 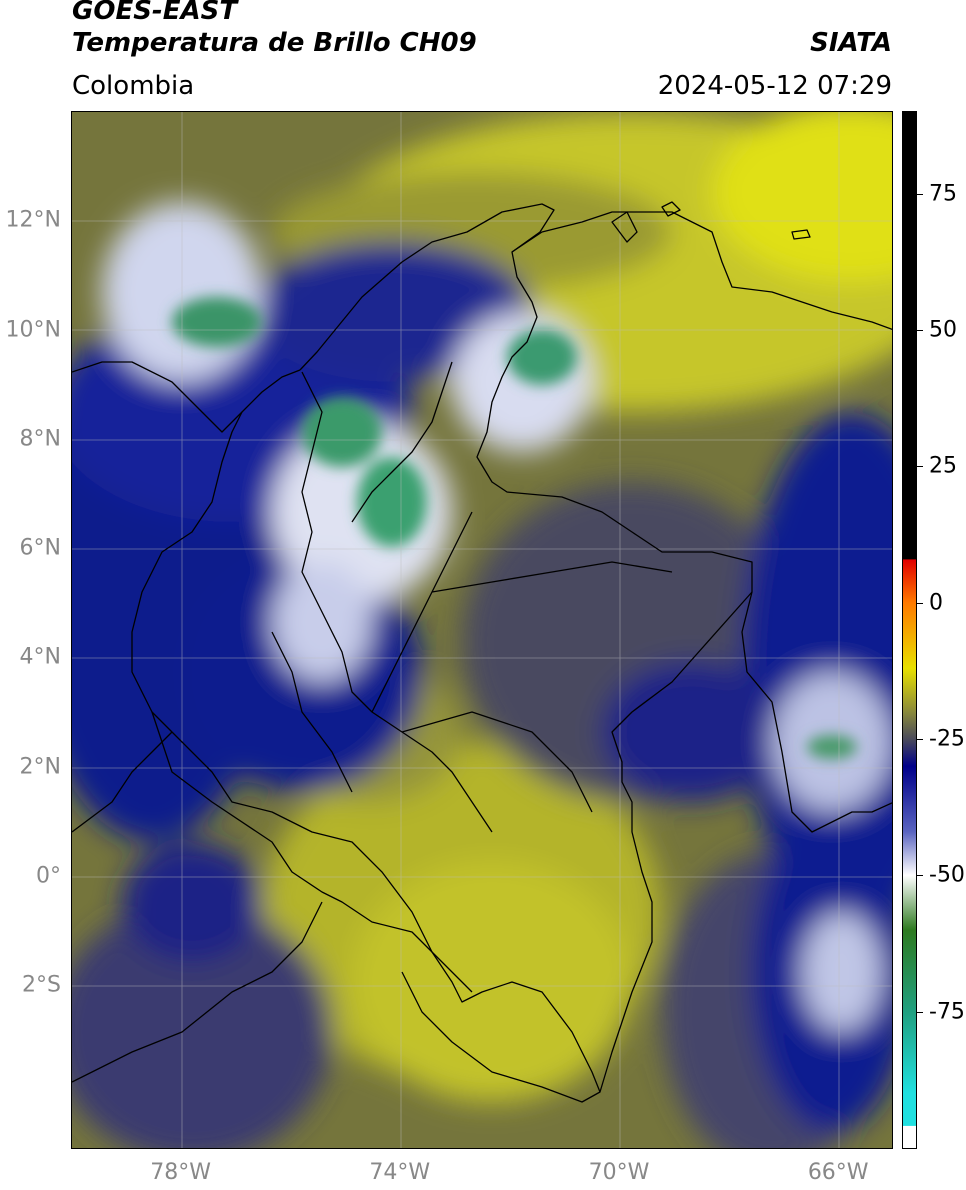 What do you see at coordinates (33, 220) in the screenshot?
I see `lat-tick-label: 12°N` at bounding box center [33, 220].